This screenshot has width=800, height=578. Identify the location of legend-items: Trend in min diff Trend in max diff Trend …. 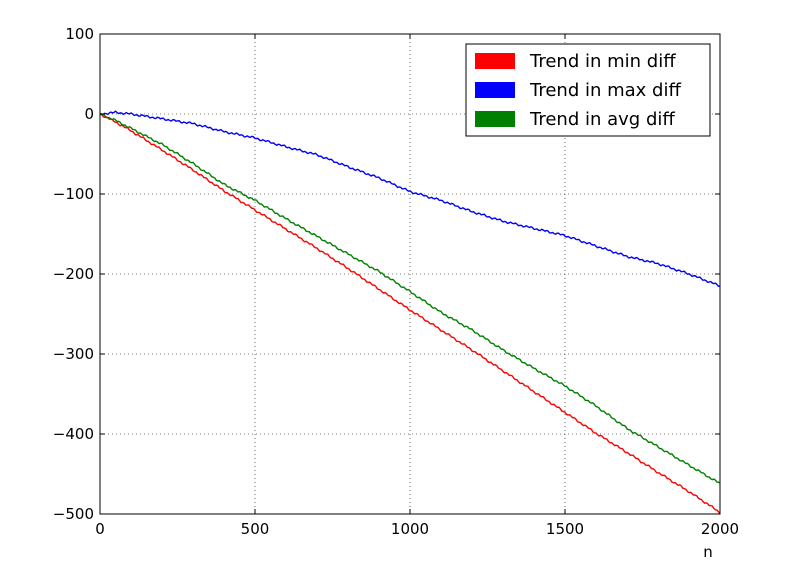
(578, 90).